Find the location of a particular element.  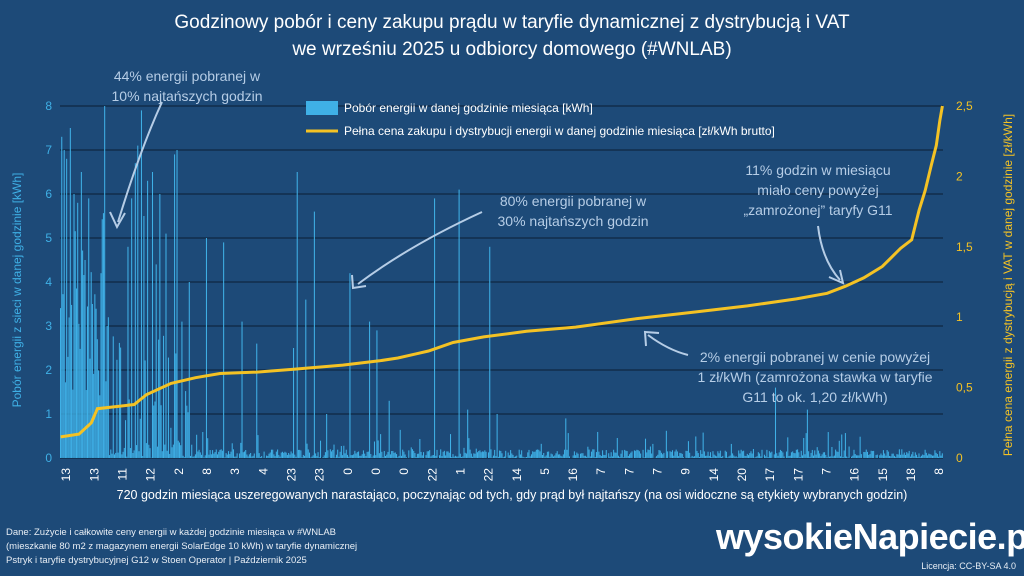

x-tick-label: 9 is located at coordinates (686, 471).